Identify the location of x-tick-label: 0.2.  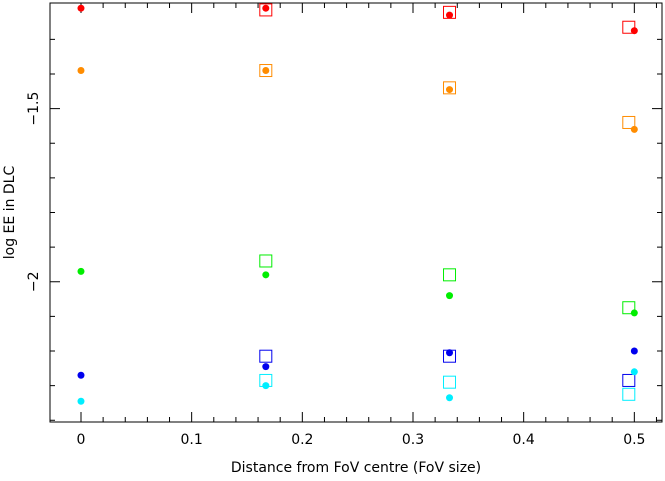
(302, 440).